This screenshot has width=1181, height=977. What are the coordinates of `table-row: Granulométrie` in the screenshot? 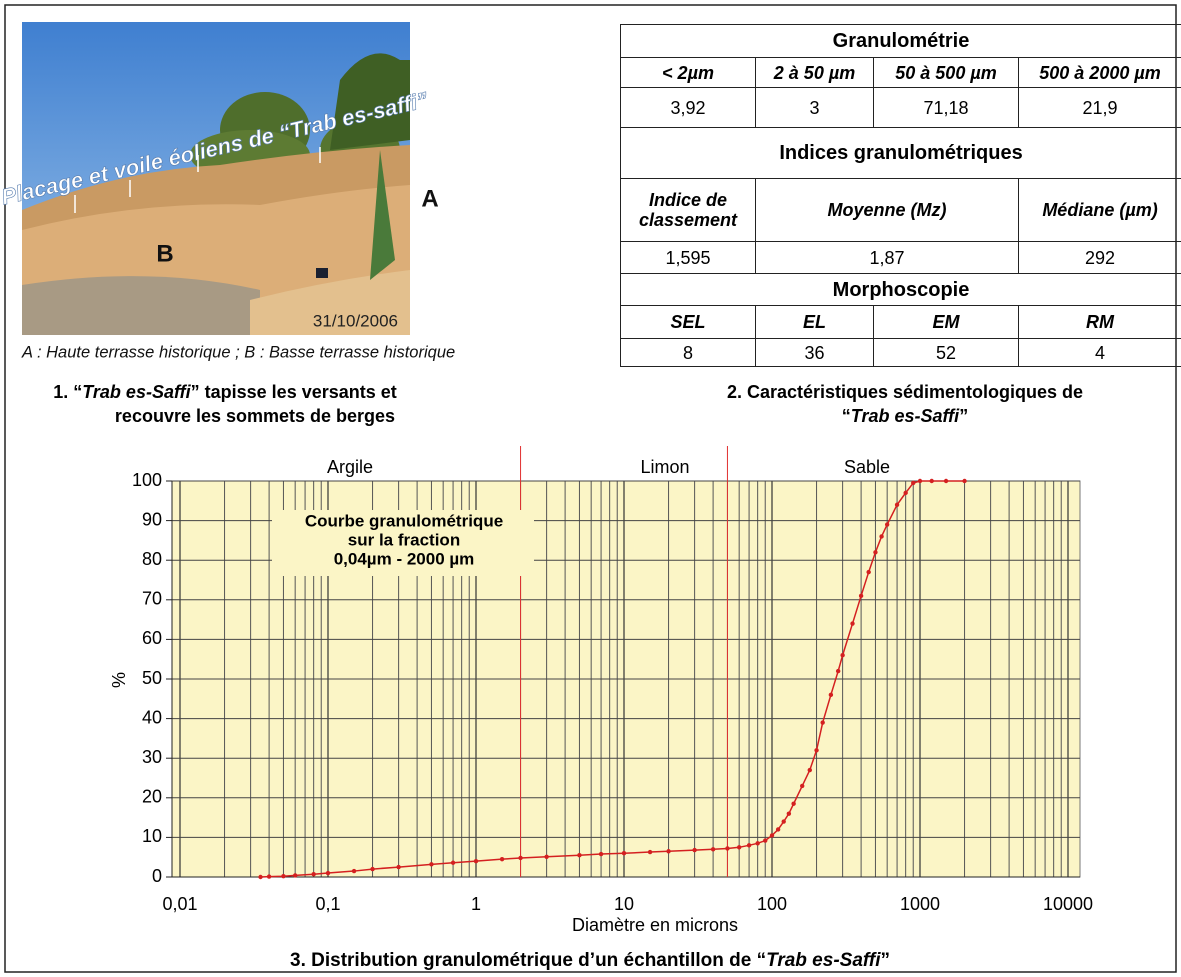 It's located at (900, 41).